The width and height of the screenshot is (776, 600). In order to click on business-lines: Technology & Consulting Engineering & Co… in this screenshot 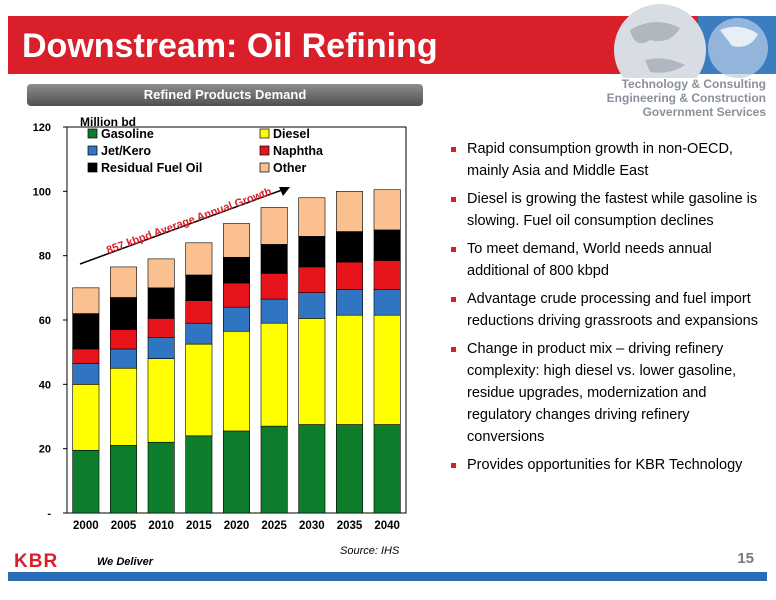, I will do `click(686, 98)`.